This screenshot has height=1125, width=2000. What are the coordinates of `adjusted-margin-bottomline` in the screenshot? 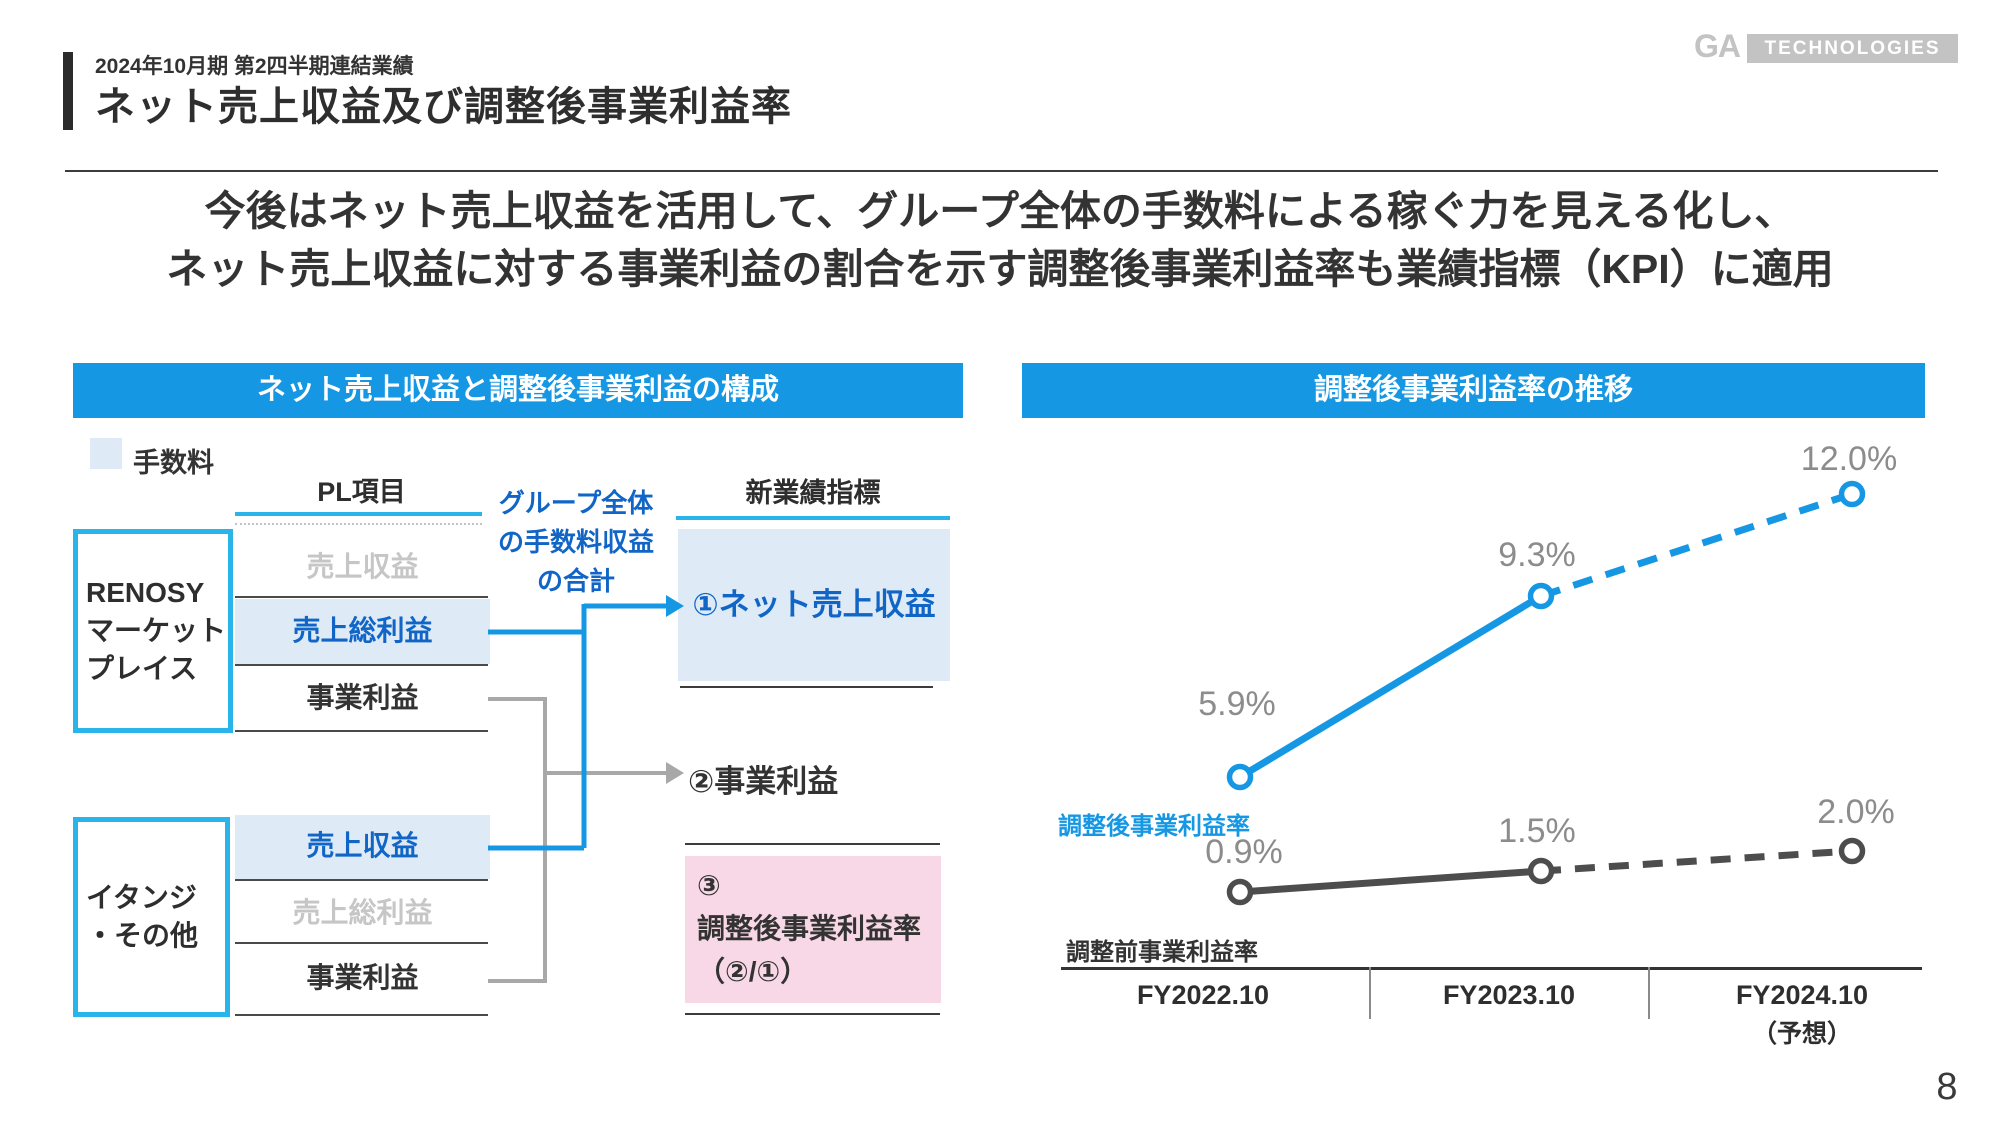 It's located at (812, 1014).